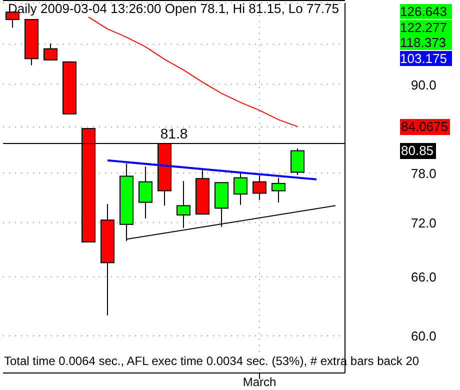  Describe the element at coordinates (193, 72) in the screenshot. I see `line-series` at that location.